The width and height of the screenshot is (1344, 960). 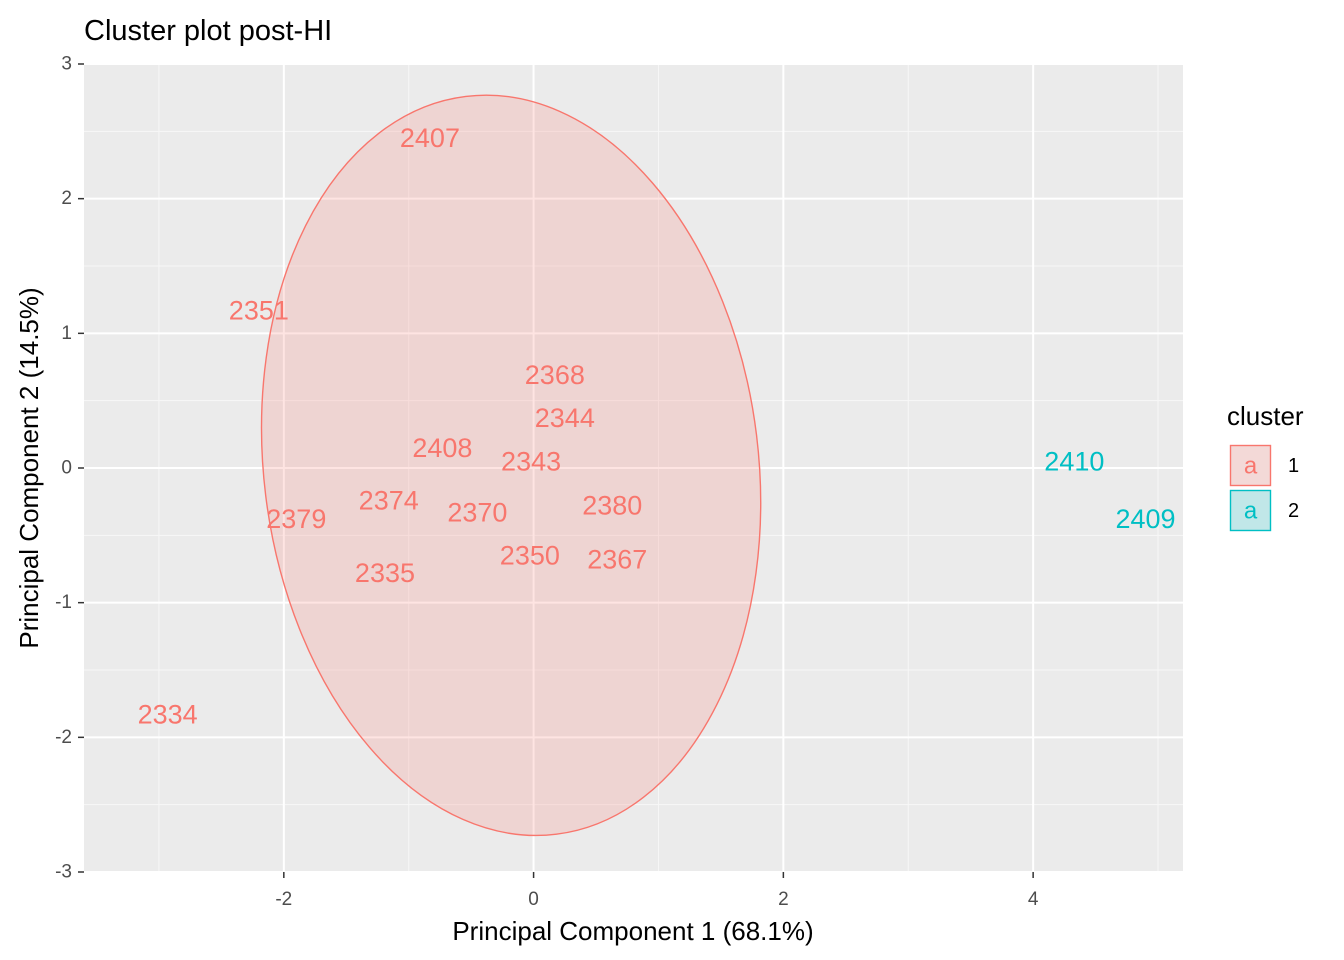 What do you see at coordinates (63, 602) in the screenshot?
I see `y-tick-label: -1` at bounding box center [63, 602].